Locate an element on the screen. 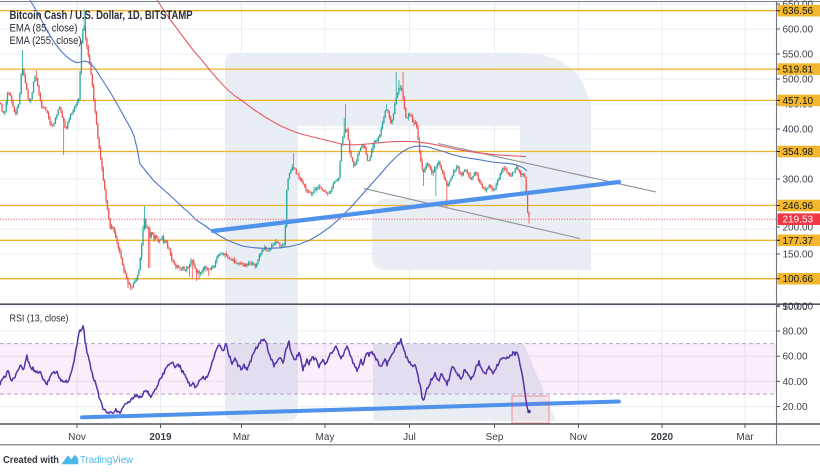 The image size is (820, 474). svg-text: 200.00 is located at coordinates (798, 228).